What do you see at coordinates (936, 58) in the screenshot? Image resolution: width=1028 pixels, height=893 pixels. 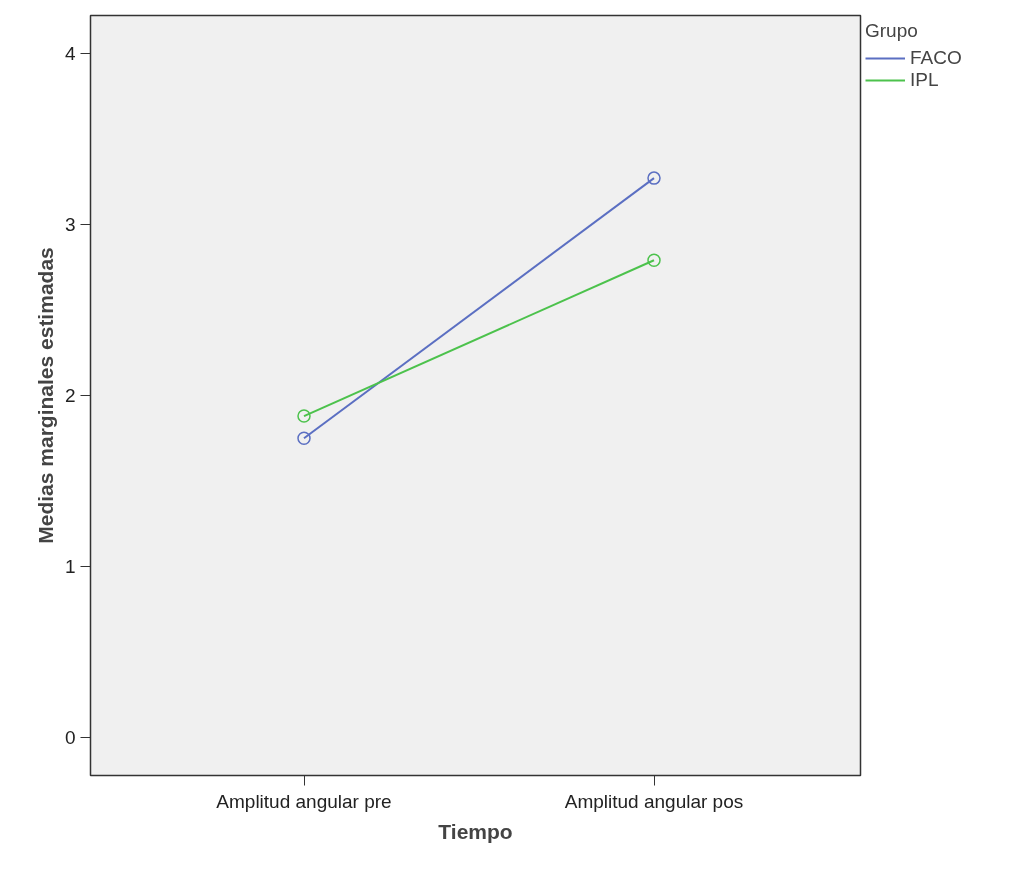 I see `legend-label: FACO` at bounding box center [936, 58].